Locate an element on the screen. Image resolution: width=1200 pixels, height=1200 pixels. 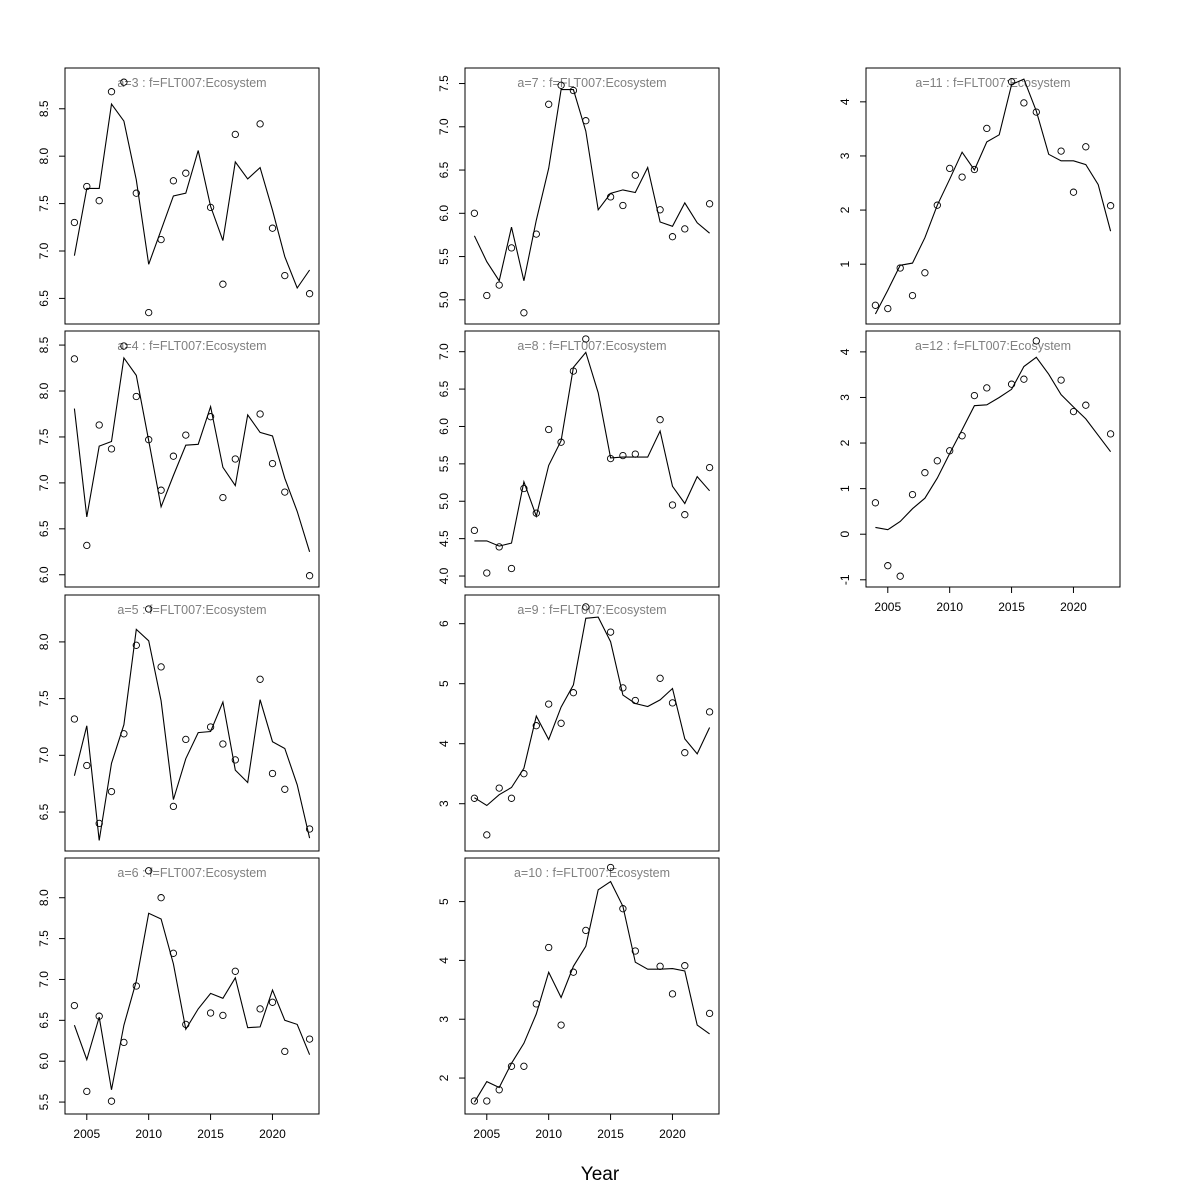
y-tick-label: 3 is located at coordinates (444, 803).